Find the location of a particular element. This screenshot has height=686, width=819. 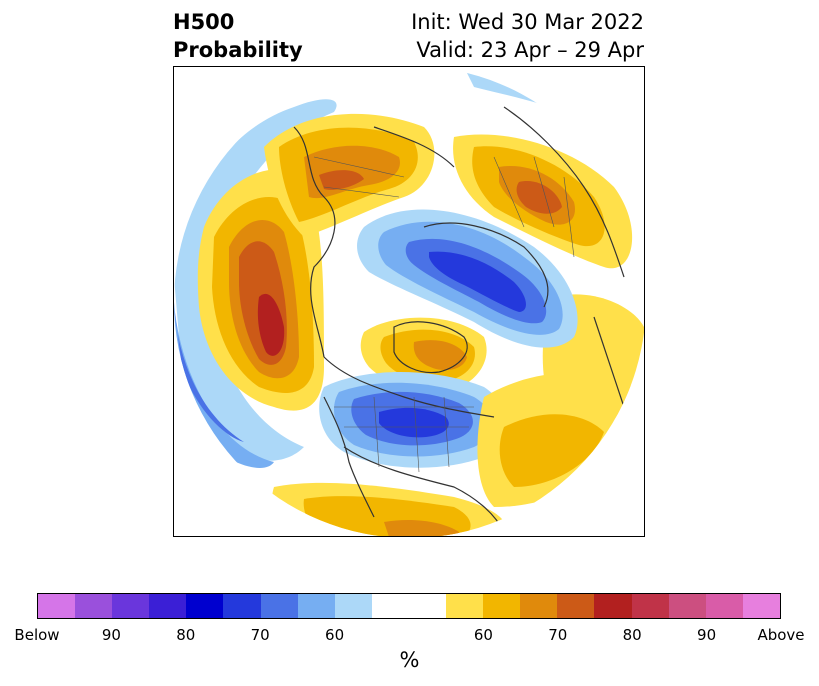

colorbar-label-3: 70 is located at coordinates (260, 635).